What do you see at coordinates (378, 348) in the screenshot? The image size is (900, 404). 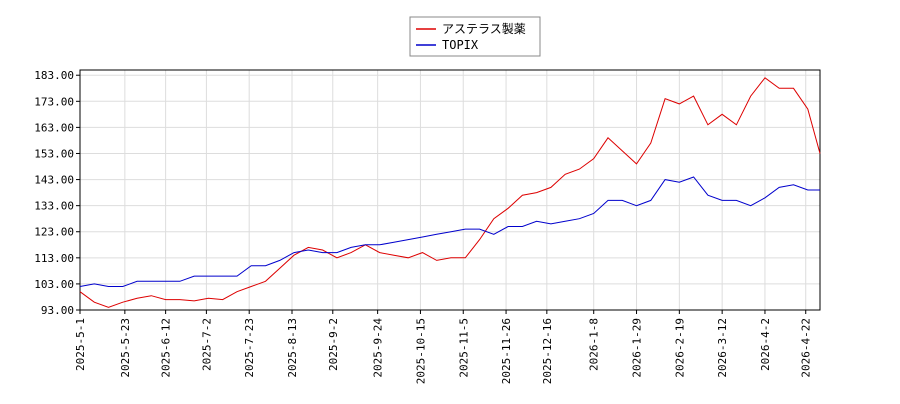 I see `x-tick-label: 2025-9-24` at bounding box center [378, 348].